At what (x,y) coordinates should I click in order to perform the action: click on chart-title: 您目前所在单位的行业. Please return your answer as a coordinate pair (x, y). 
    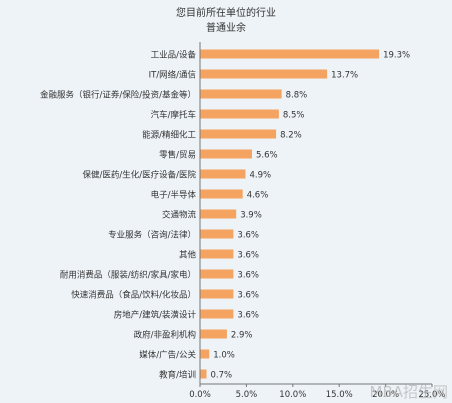
    Looking at the image, I should click on (226, 12).